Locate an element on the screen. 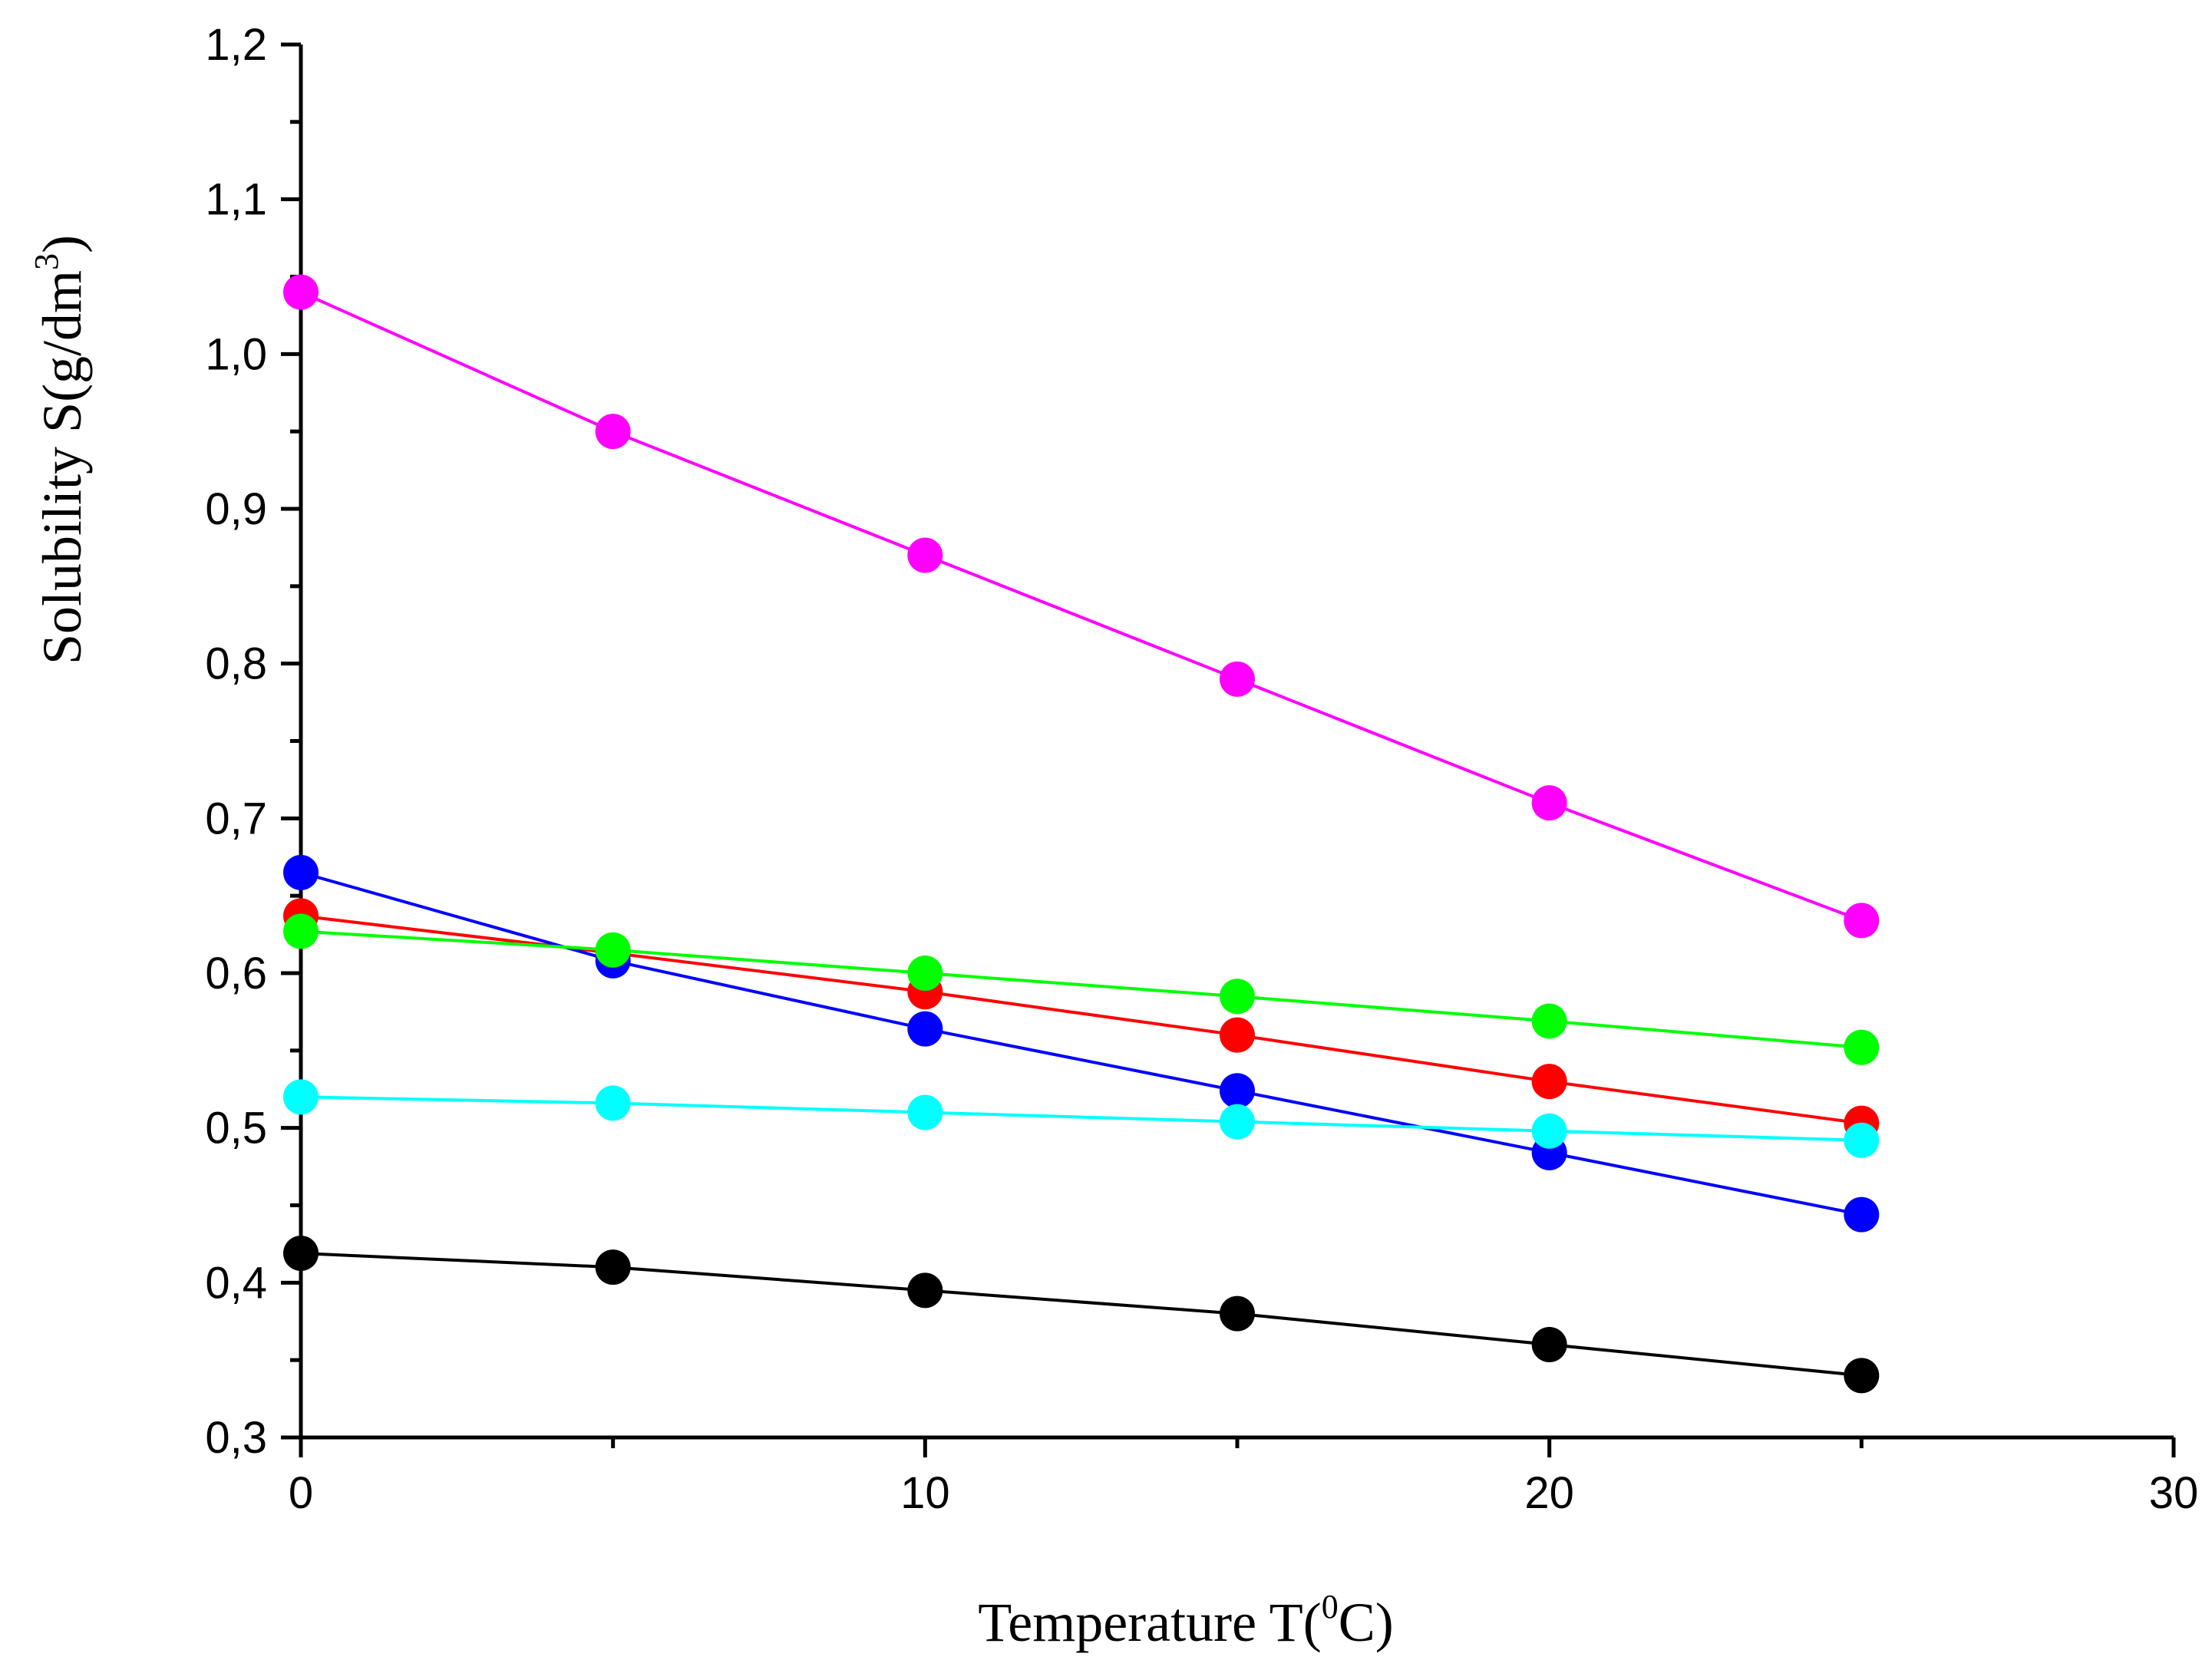  y-axis-title: Solubility S(g/dm3) is located at coordinates (60, 450).